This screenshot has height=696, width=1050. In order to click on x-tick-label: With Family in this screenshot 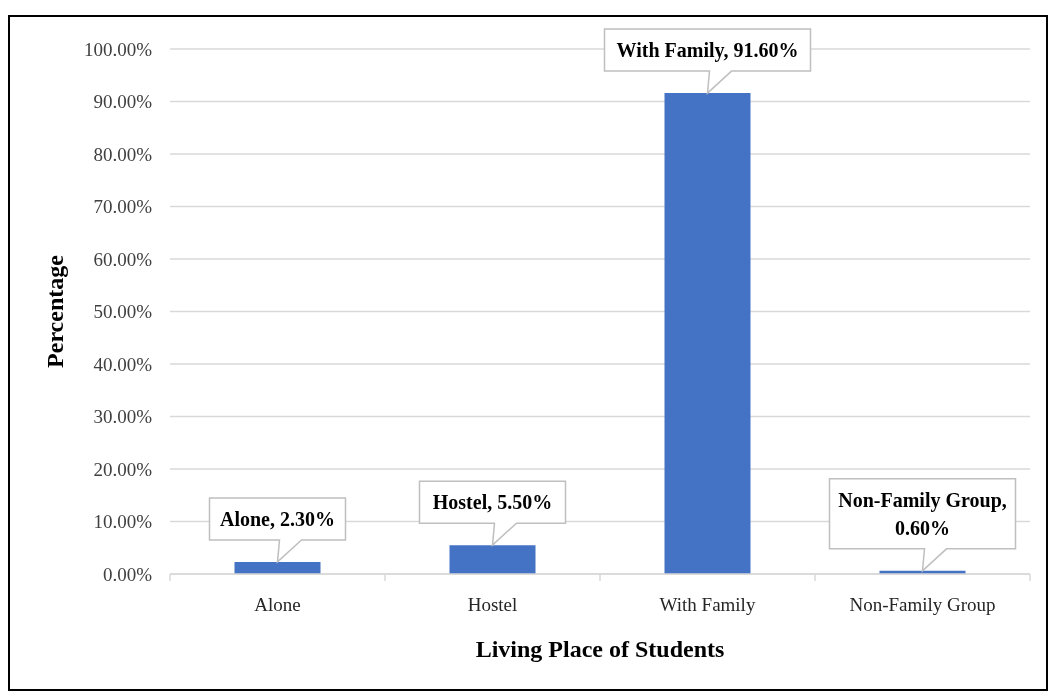, I will do `click(707, 605)`.